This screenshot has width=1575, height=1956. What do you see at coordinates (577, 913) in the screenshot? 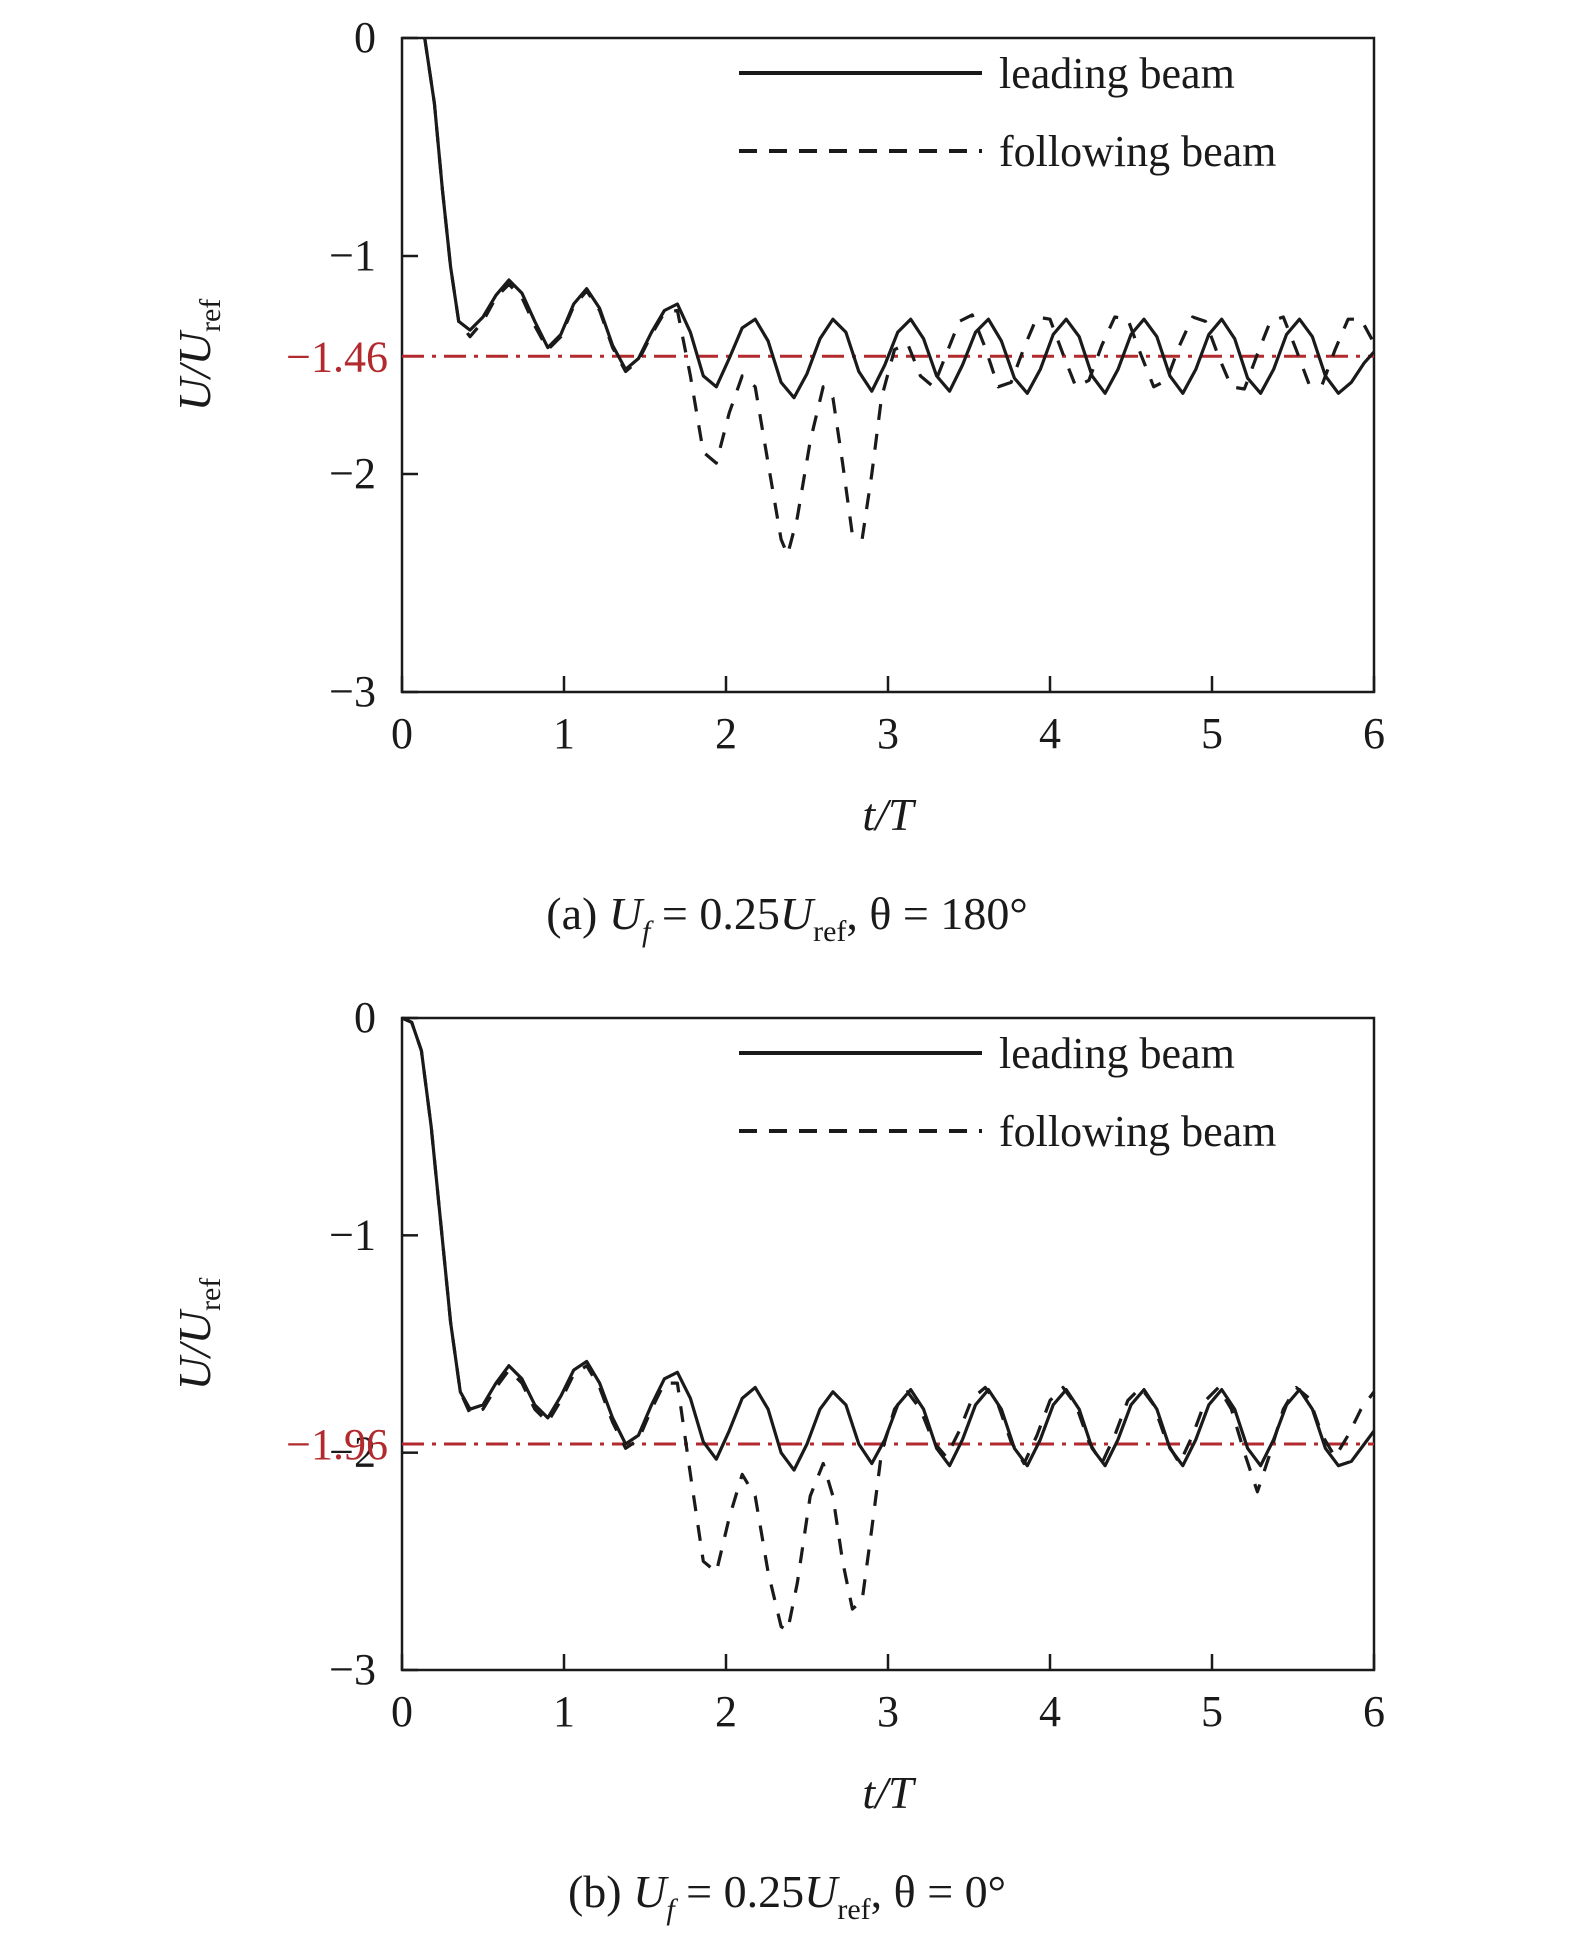
I see `caption-prefix: (a)` at bounding box center [577, 913].